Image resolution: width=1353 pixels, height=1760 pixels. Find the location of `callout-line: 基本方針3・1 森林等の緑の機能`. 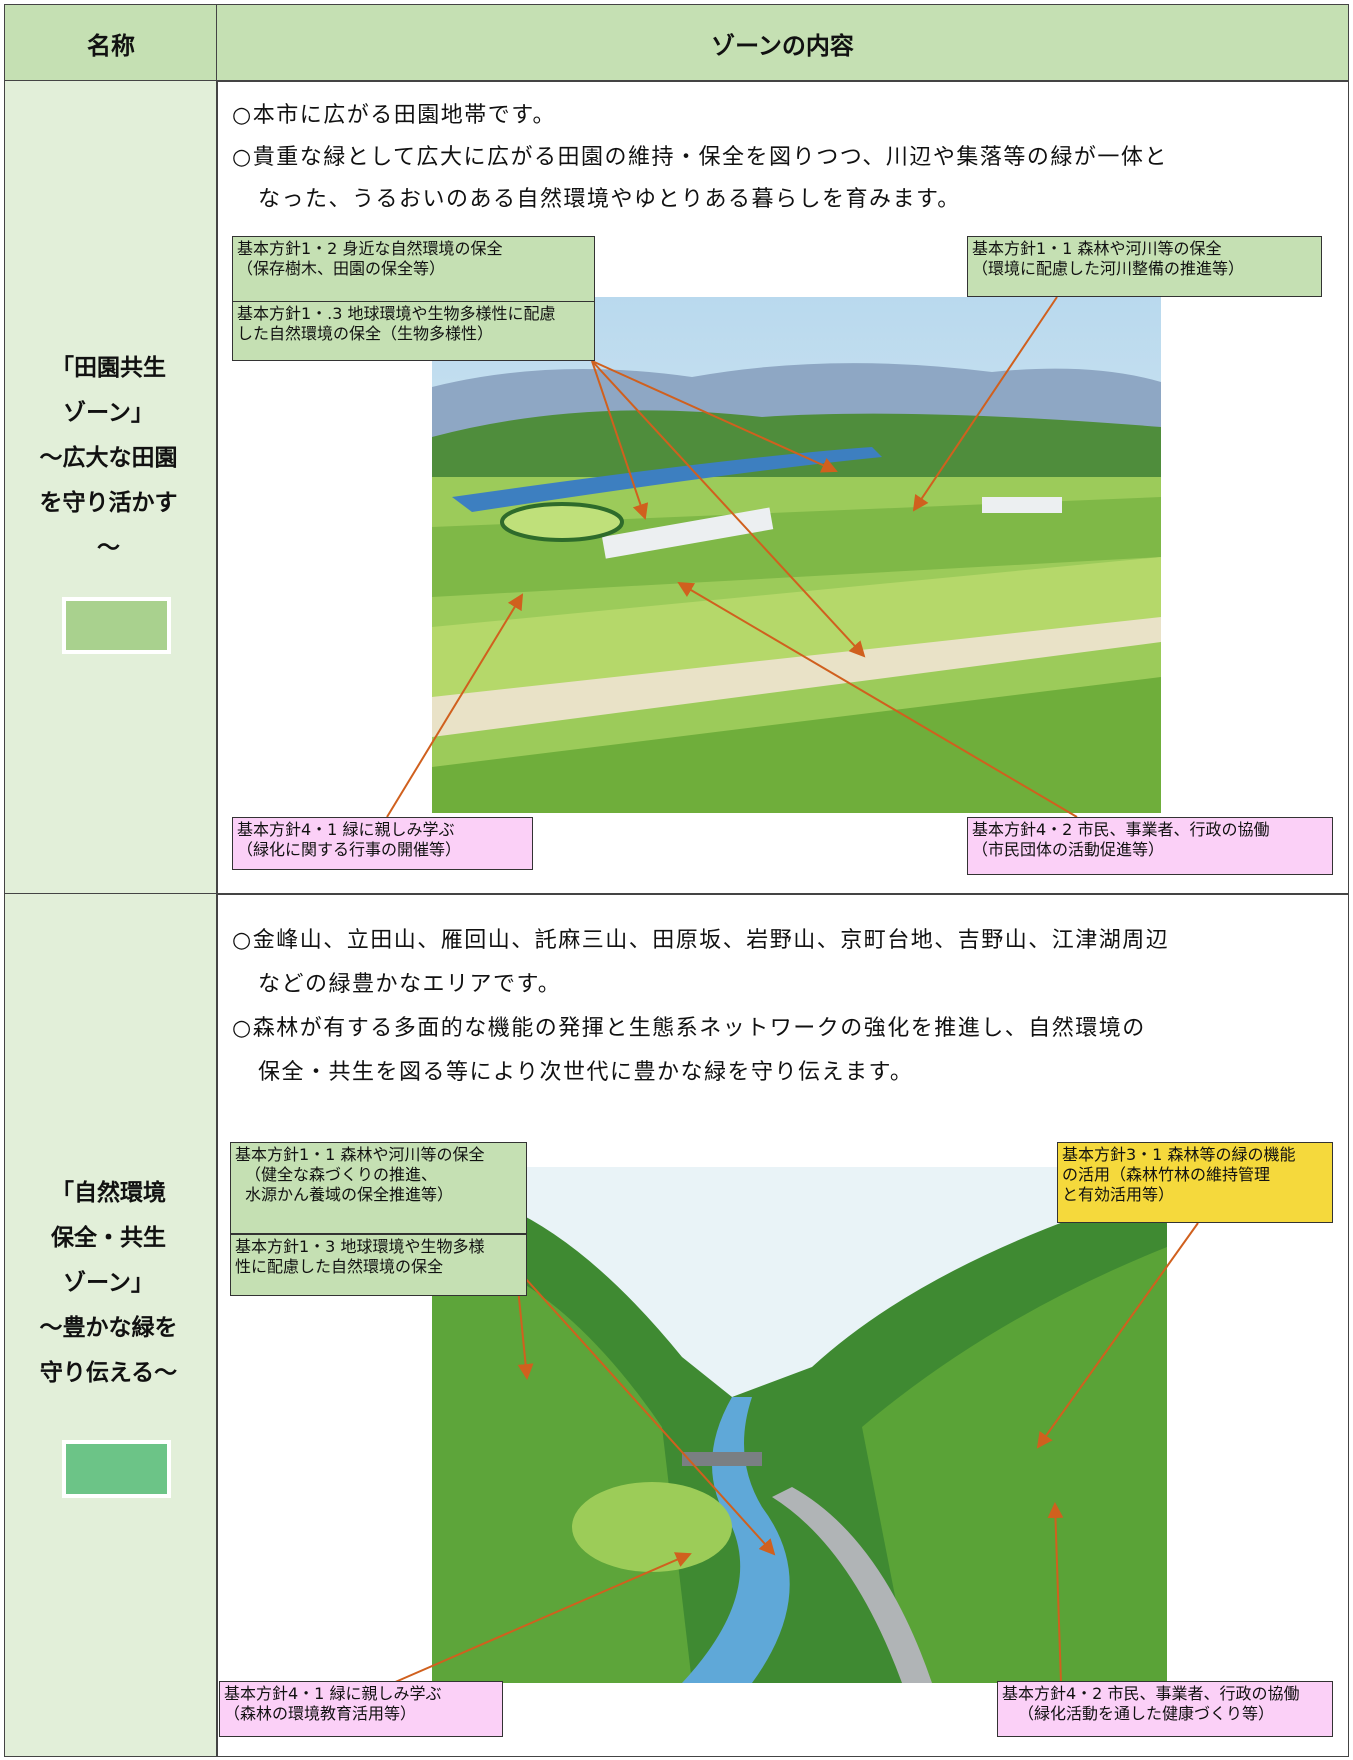

callout-line: 基本方針3・1 森林等の緑の機能 is located at coordinates (1179, 1154).